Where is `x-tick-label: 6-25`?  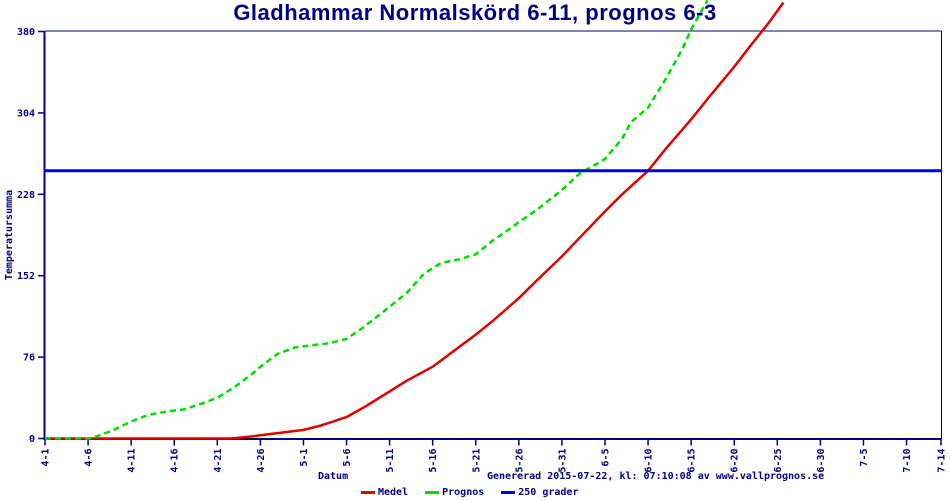
x-tick-label: 6-25 is located at coordinates (778, 461).